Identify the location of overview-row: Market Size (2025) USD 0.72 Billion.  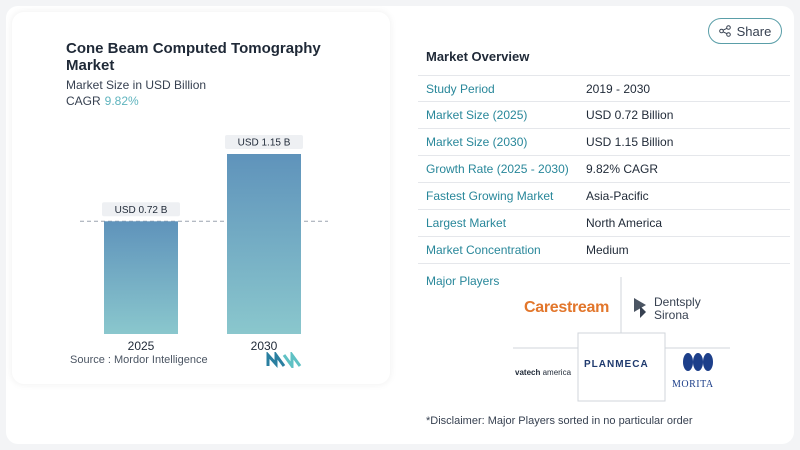
(604, 115).